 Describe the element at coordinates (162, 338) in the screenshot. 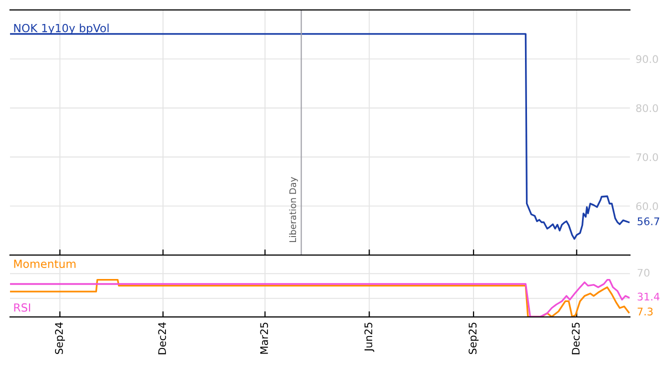

I see `x-tick-label: Dec24` at that location.